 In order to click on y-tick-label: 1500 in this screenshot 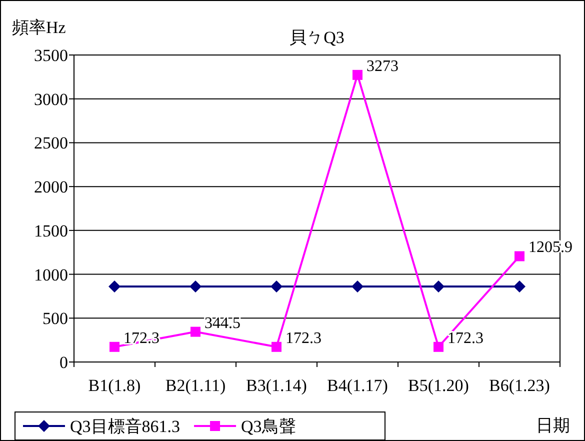, I will do `click(51, 230)`.